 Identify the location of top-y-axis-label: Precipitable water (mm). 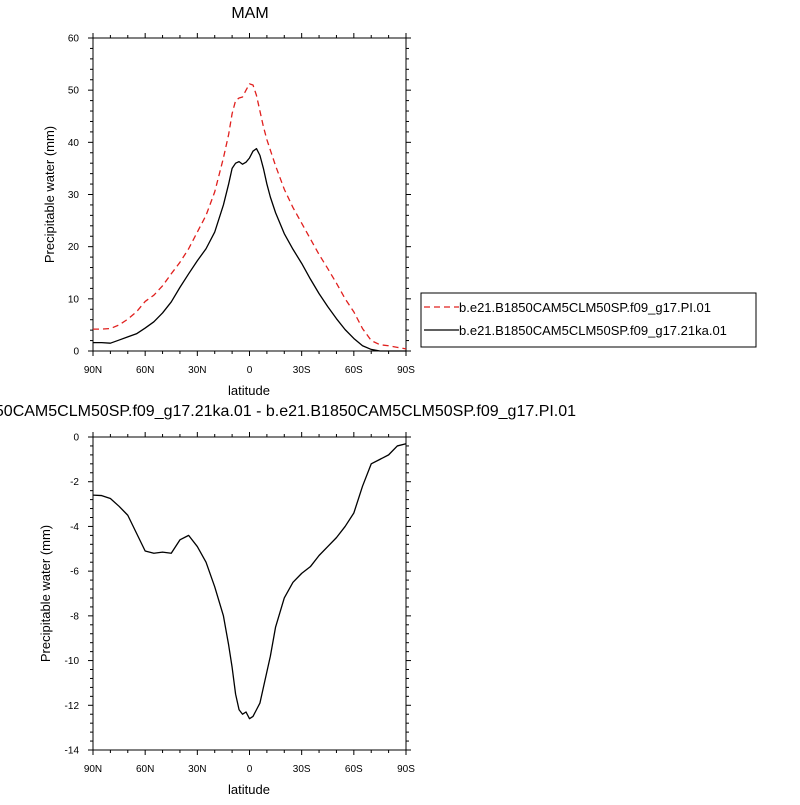
(49, 194).